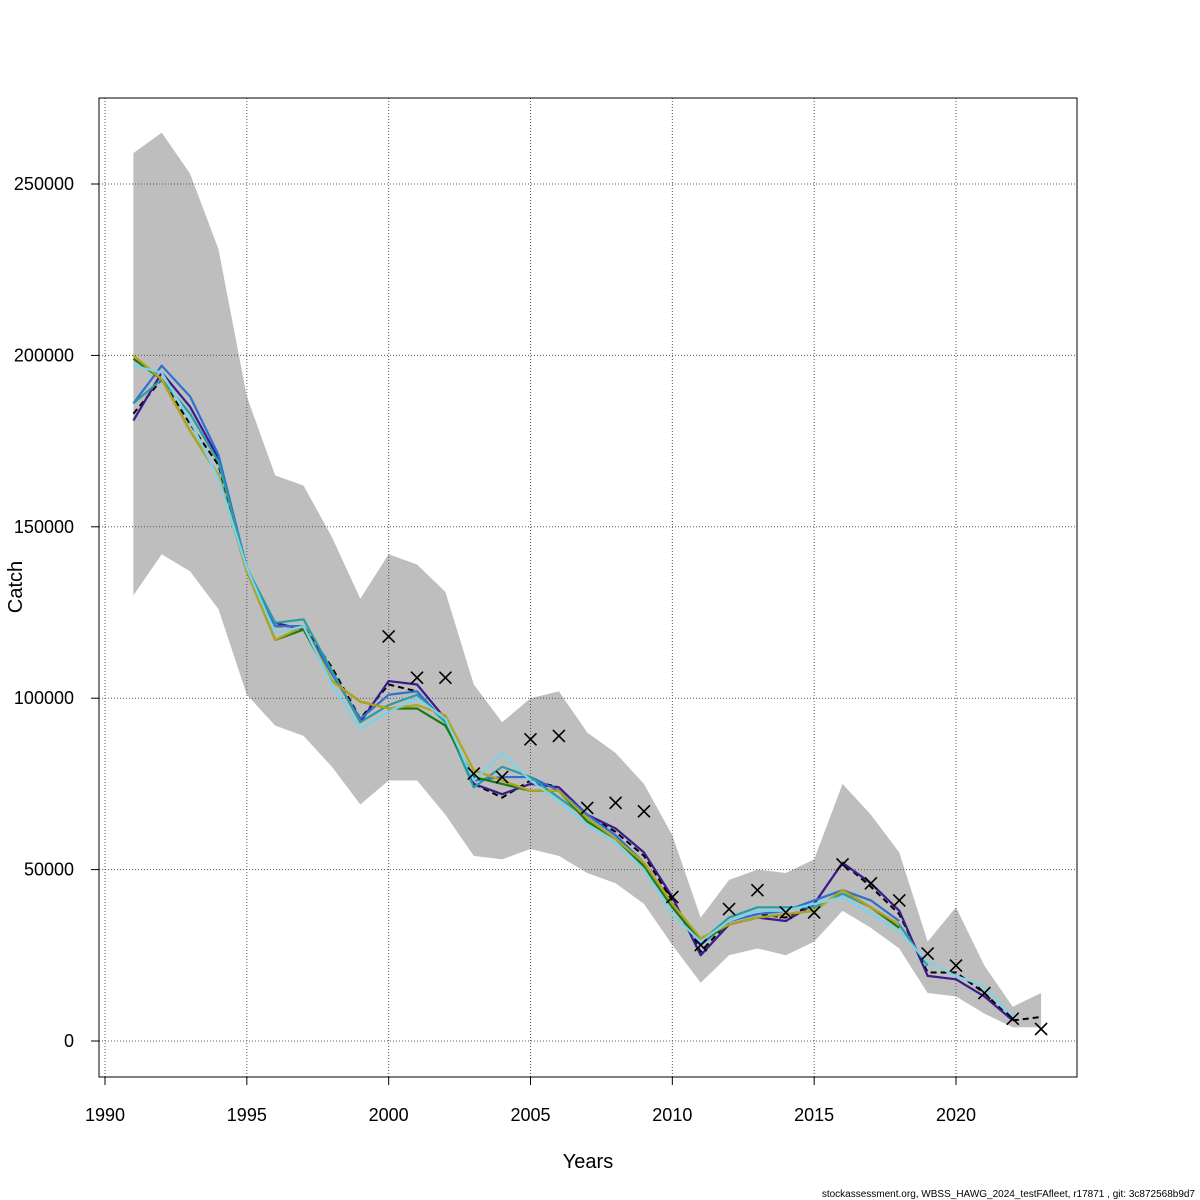 This screenshot has width=1200, height=1200. I want to click on x-tick-label: 2015, so click(814, 1115).